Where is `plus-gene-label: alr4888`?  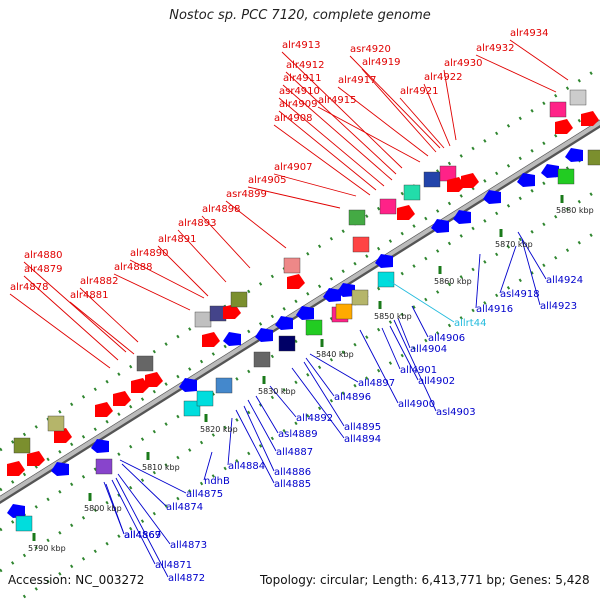
plus-gene-label: alr4888 is located at coordinates (133, 267).